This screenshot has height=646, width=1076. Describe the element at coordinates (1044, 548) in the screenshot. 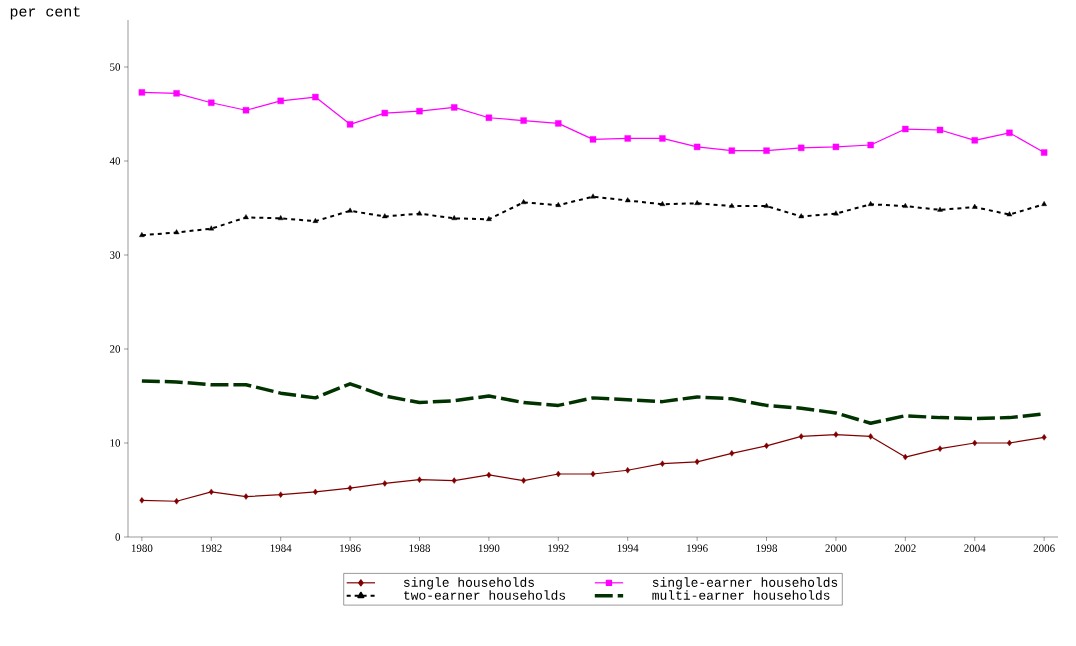

I see `x-tick-label: 2006` at that location.